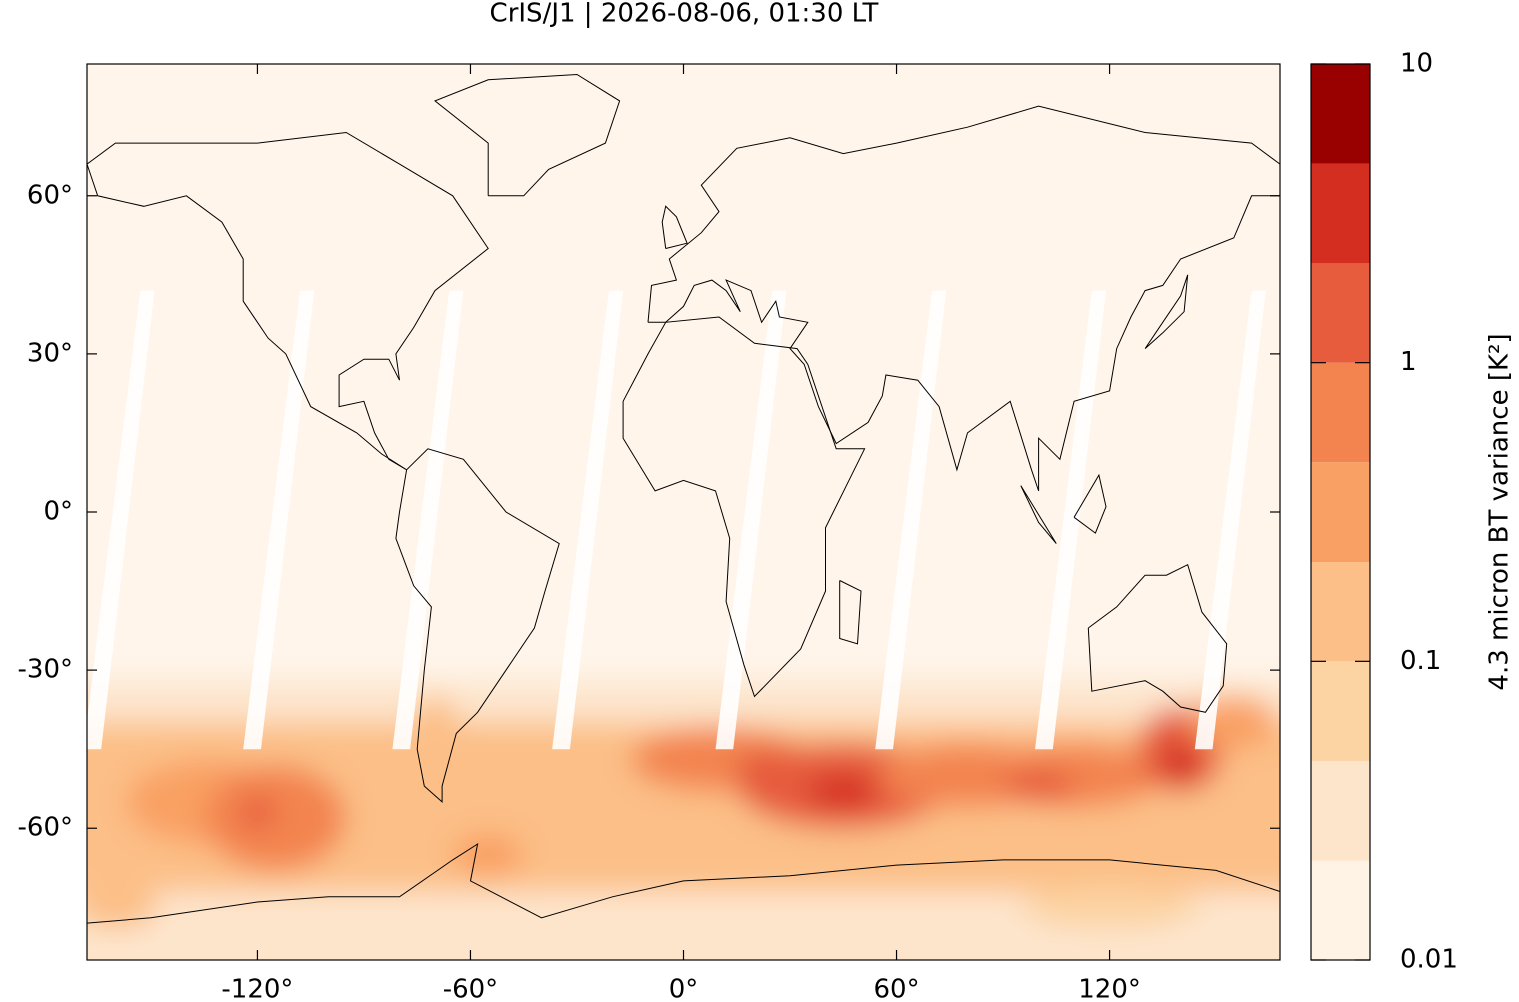 The height and width of the screenshot is (1002, 1519). Describe the element at coordinates (50, 353) in the screenshot. I see `y-tick-label: 30°` at that location.